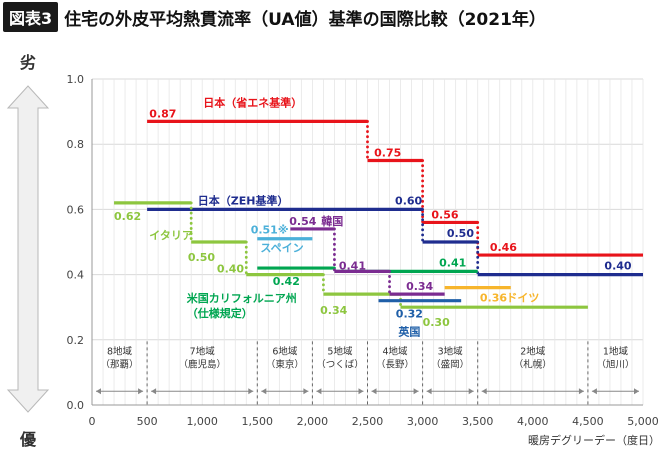 Image resolution: width=670 pixels, height=455 pixels. Describe the element at coordinates (478, 421) in the screenshot. I see `x-tick-label: 3,500` at that location.